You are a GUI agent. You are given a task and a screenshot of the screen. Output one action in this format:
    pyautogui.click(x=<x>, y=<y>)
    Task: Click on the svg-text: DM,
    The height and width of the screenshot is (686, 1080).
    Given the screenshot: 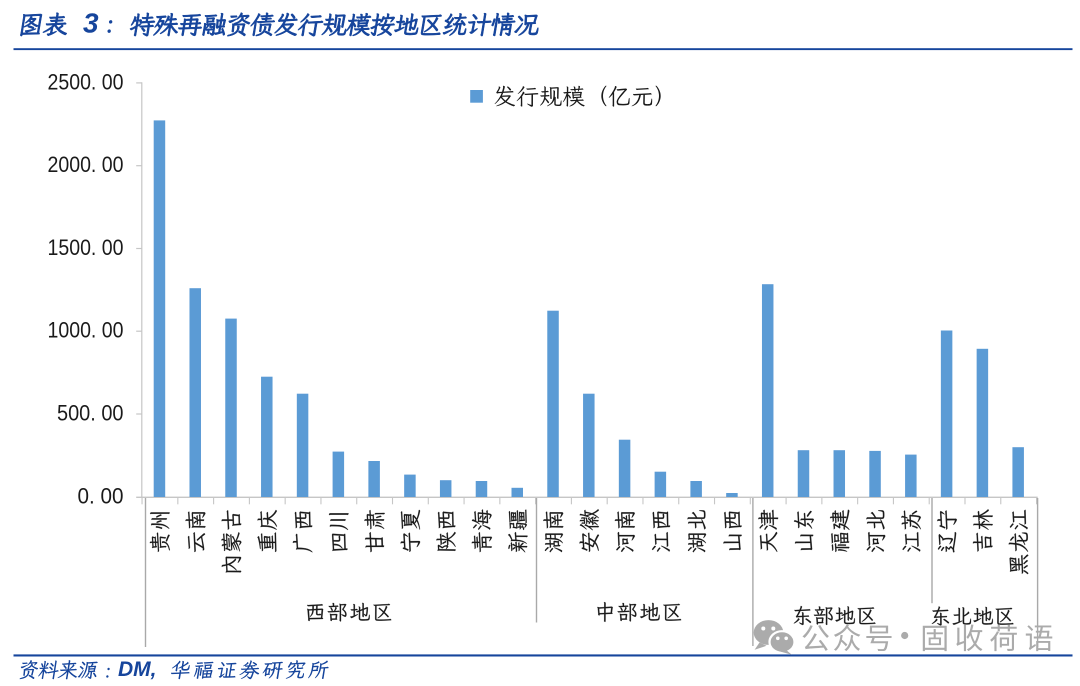 What is the action you would take?
    pyautogui.click(x=137, y=669)
    